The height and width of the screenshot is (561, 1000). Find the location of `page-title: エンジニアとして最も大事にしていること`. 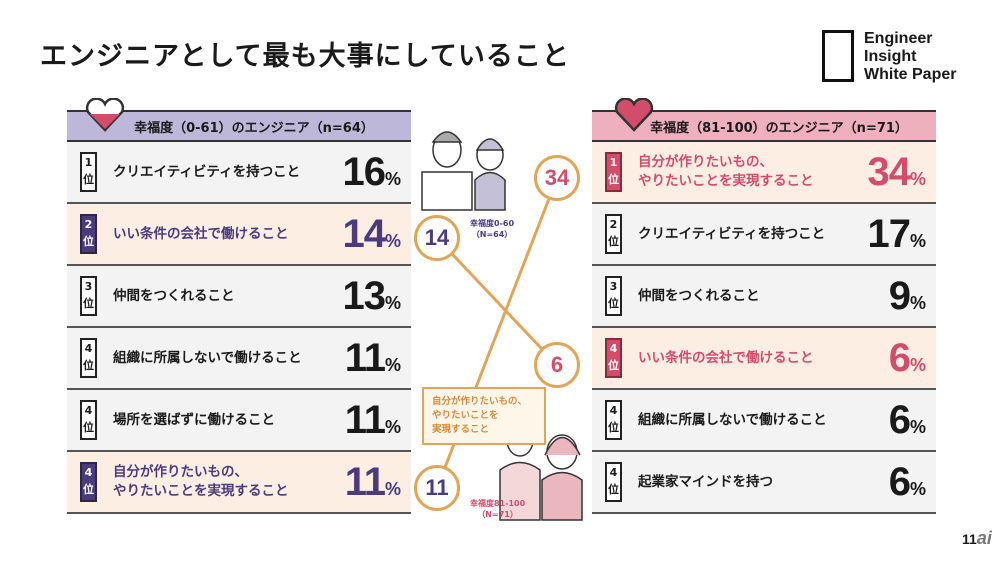

page-title: エンジニアとして最も大事にしていること is located at coordinates (305, 56).